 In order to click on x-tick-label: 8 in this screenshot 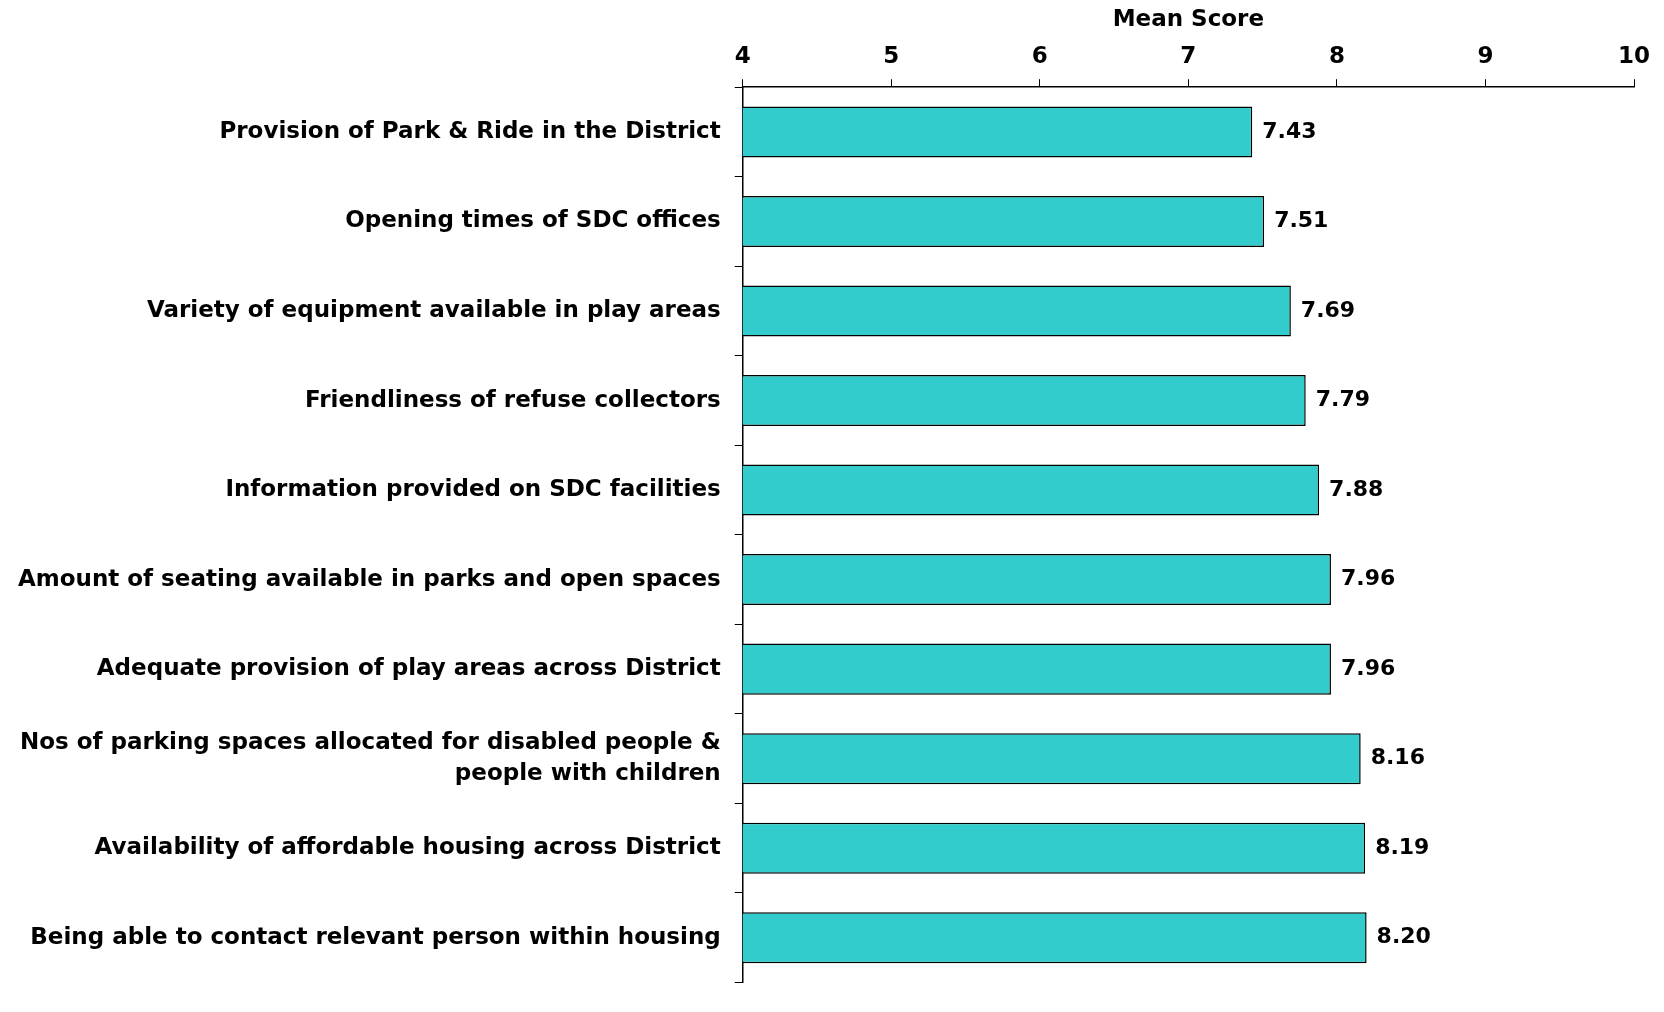, I will do `click(1336, 55)`.